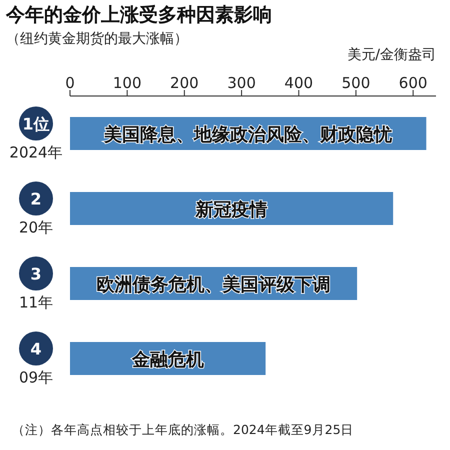 The image size is (450, 450). I want to click on y-tick-label: 3 11年, so click(36, 288).